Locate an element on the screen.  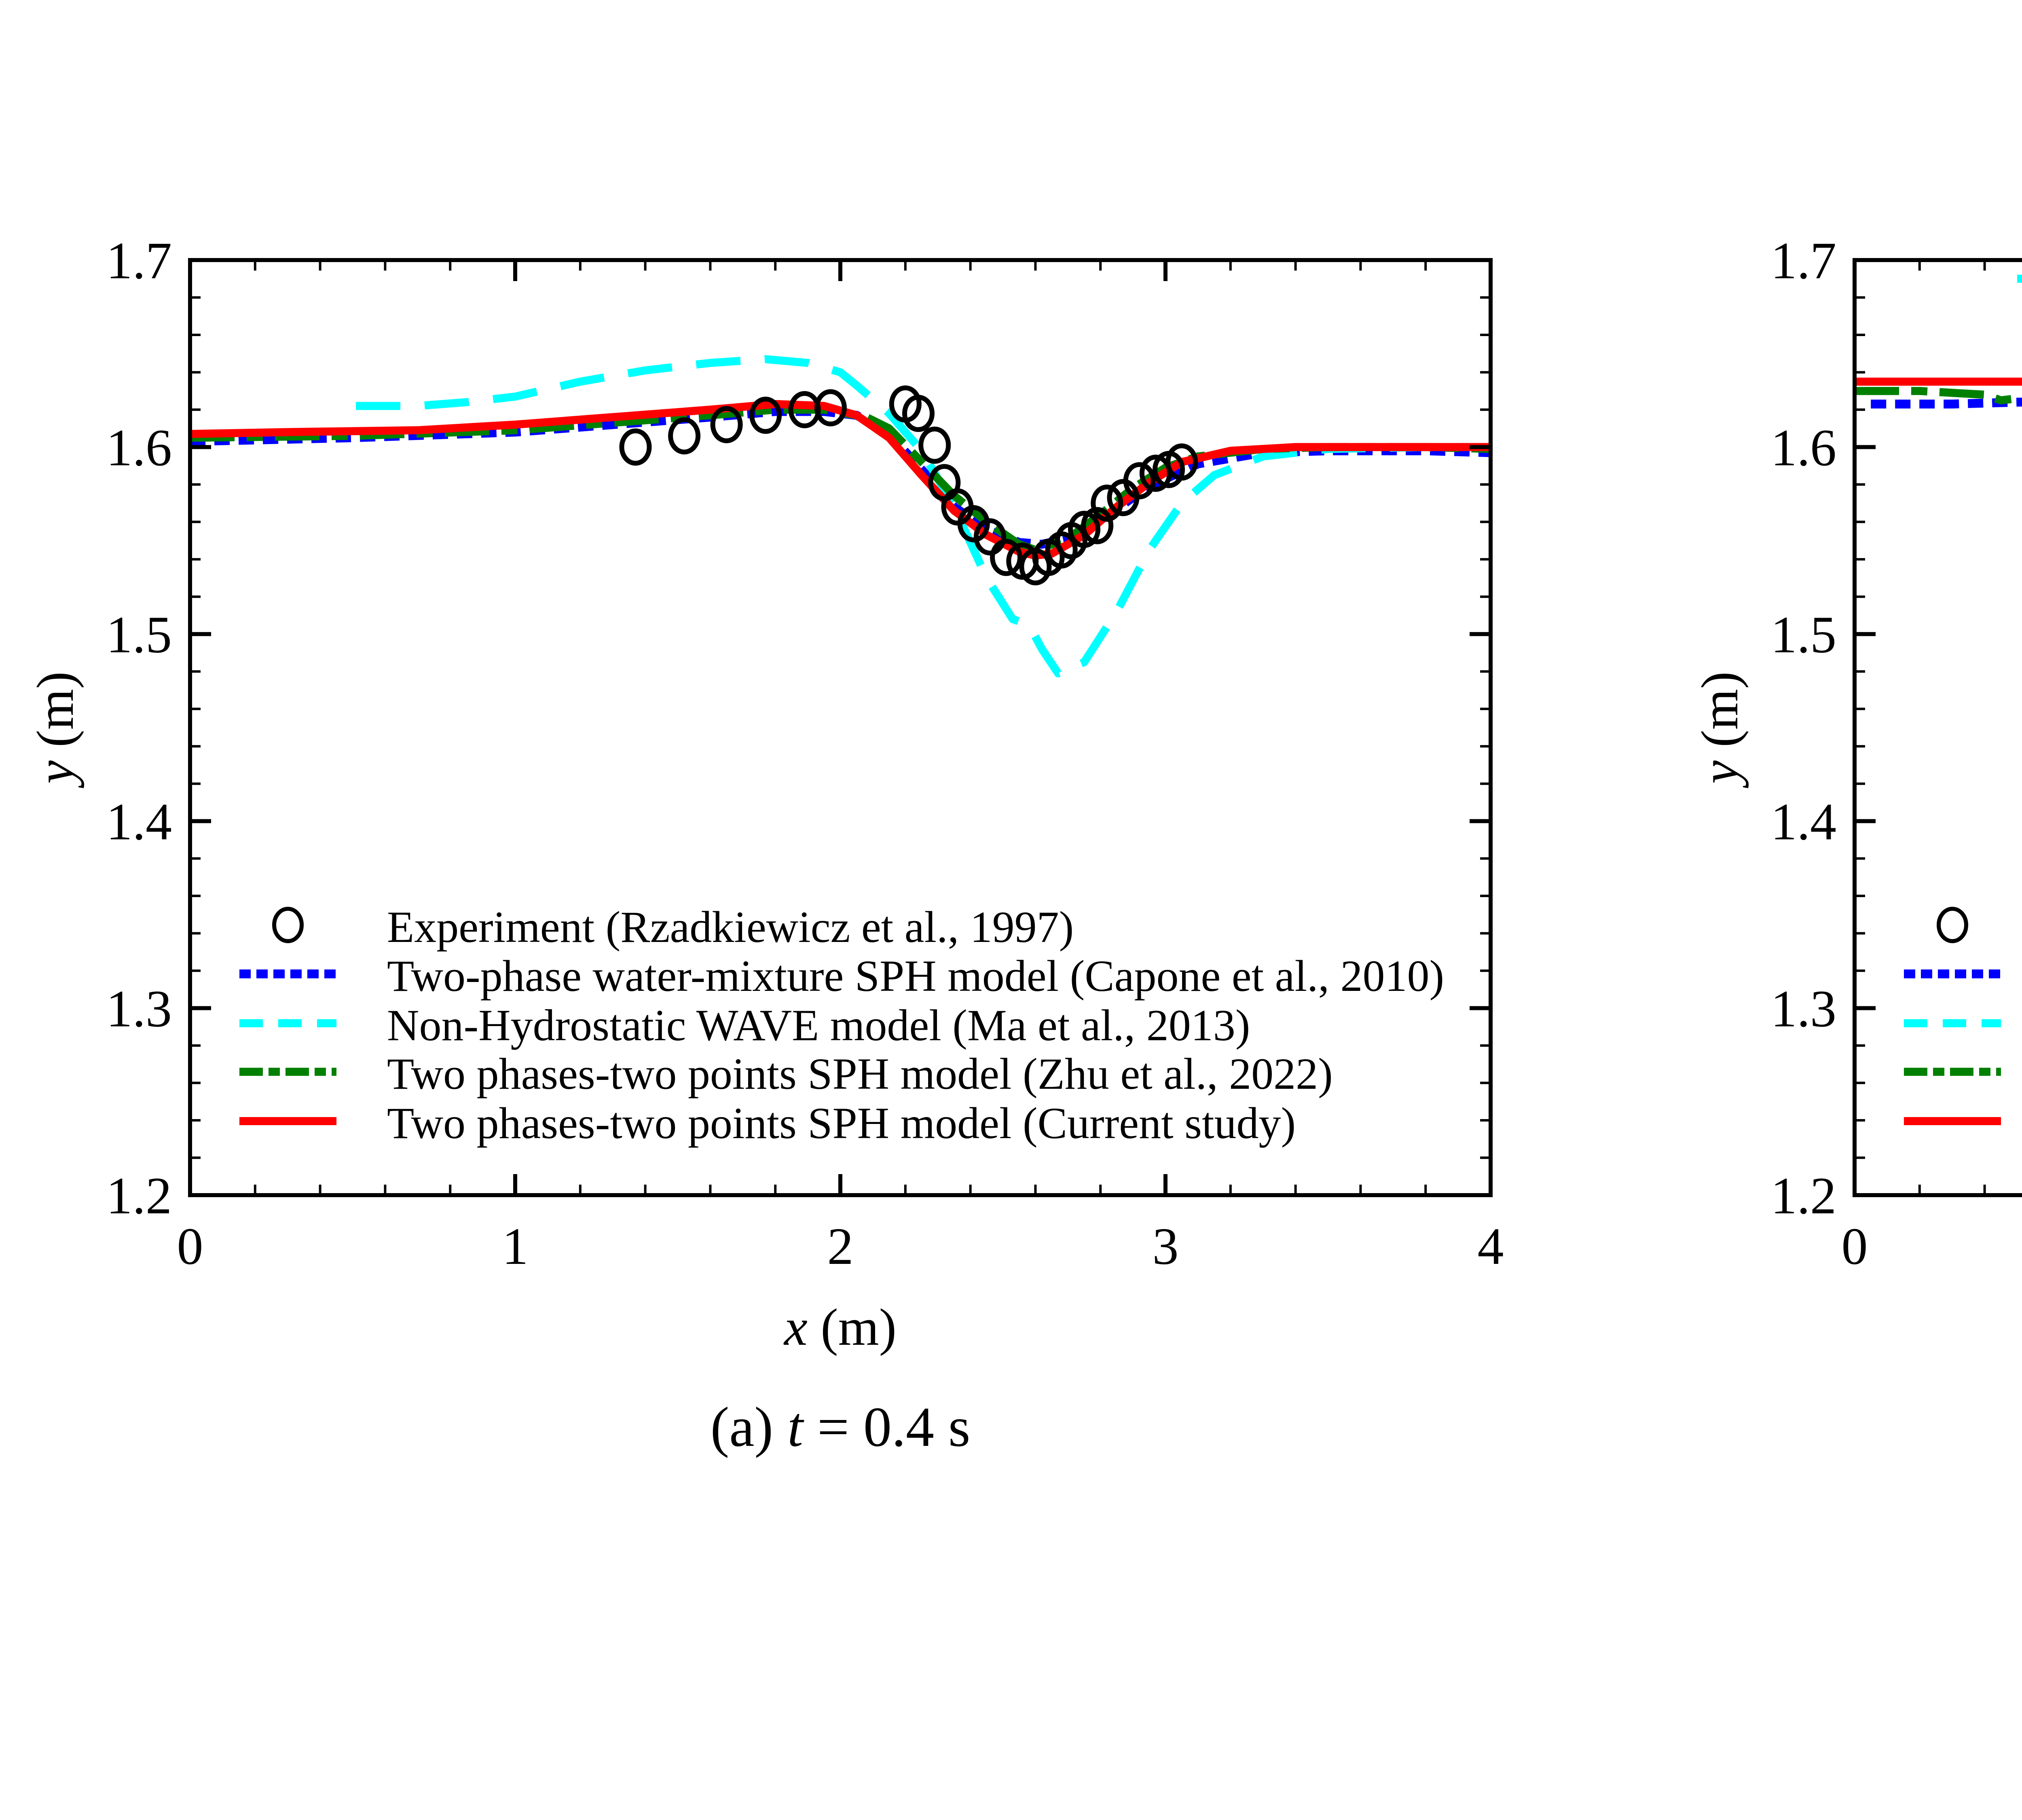
x-tick-label: 3 is located at coordinates (1166, 1246).